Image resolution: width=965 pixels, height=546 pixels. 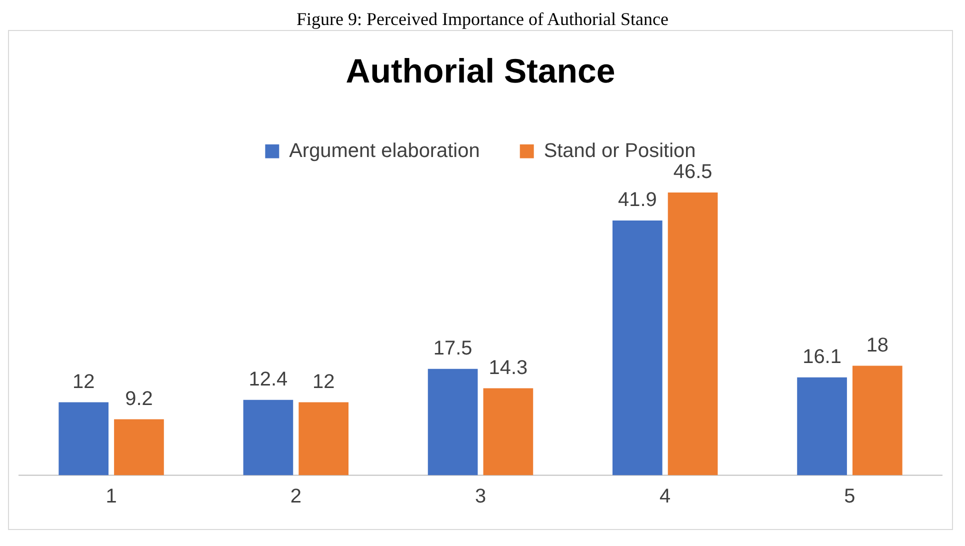 What do you see at coordinates (637, 200) in the screenshot?
I see `data-label: 41.9` at bounding box center [637, 200].